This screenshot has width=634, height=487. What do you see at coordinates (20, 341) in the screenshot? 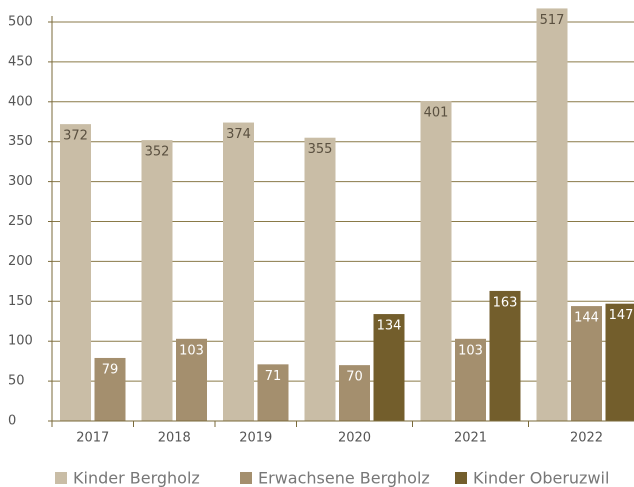
I see `y-tick-label: 100` at bounding box center [20, 341].